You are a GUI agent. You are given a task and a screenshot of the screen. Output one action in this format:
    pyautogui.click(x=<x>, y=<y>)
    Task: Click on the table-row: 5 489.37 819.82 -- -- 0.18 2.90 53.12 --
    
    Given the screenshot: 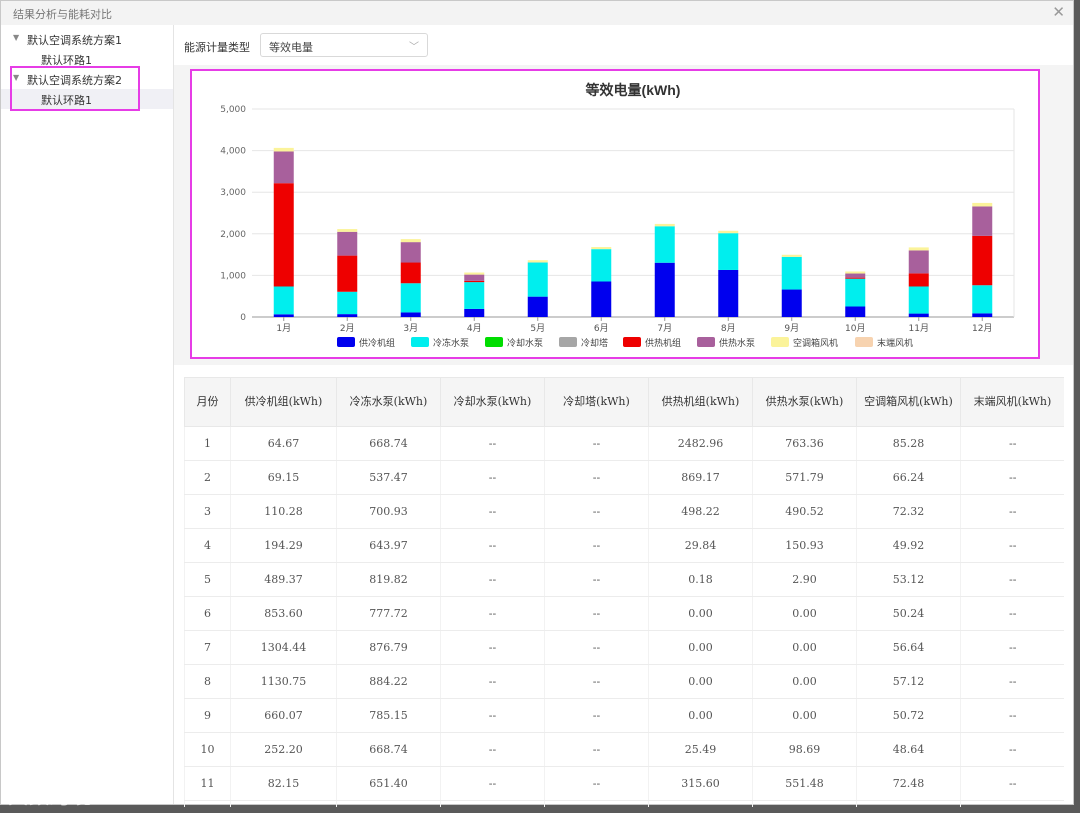 What is the action you would take?
    pyautogui.click(x=624, y=579)
    